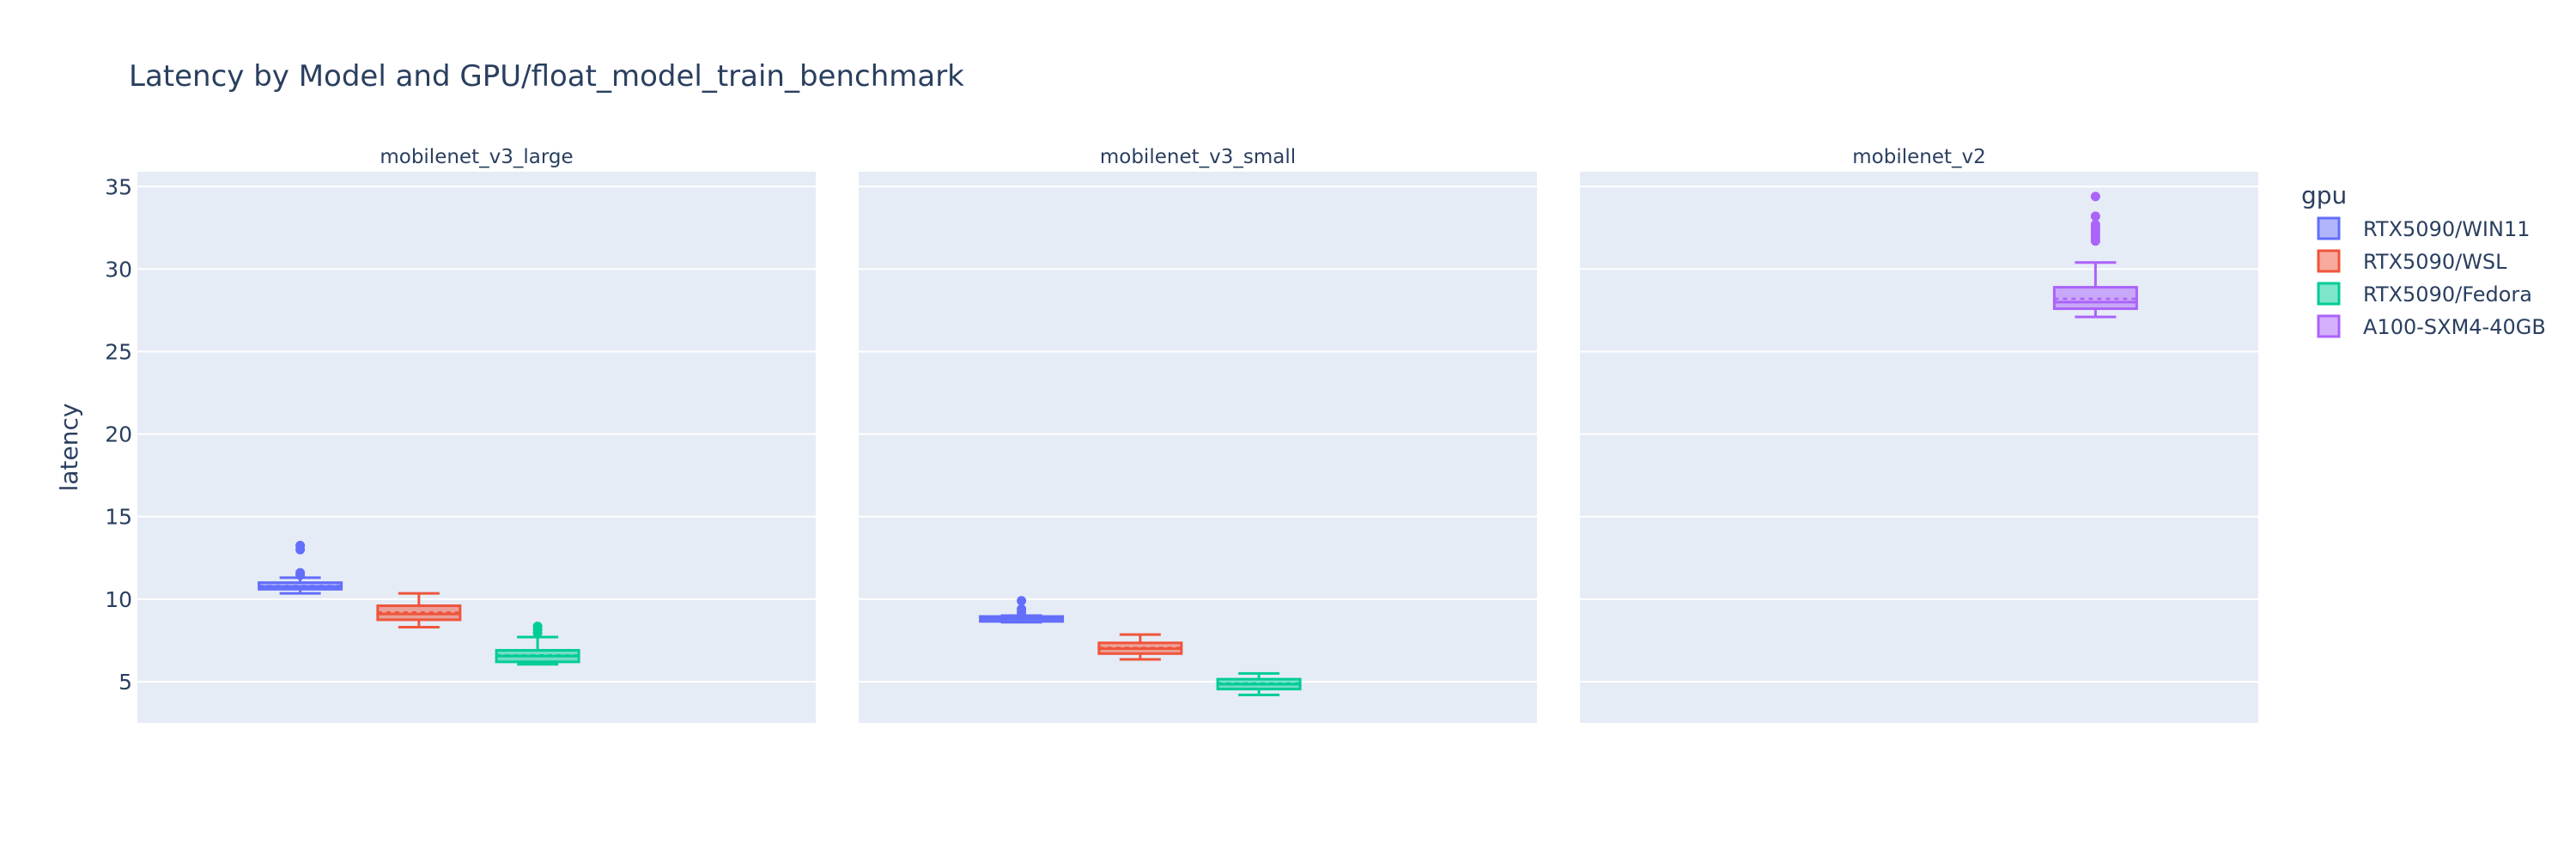 The image size is (2576, 862). I want to click on subplot-title: mobilenet_v3_large, so click(477, 157).